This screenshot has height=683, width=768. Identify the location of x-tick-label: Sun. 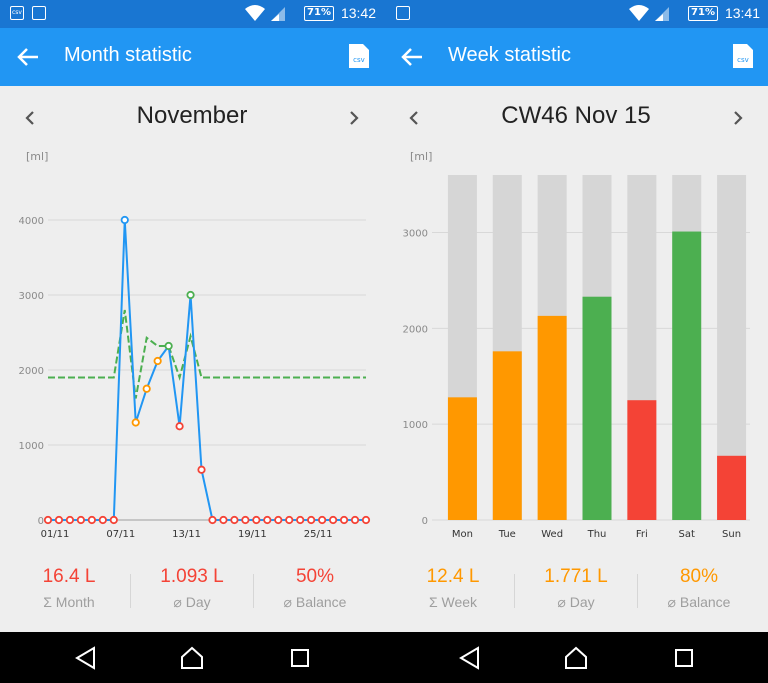
(731, 534).